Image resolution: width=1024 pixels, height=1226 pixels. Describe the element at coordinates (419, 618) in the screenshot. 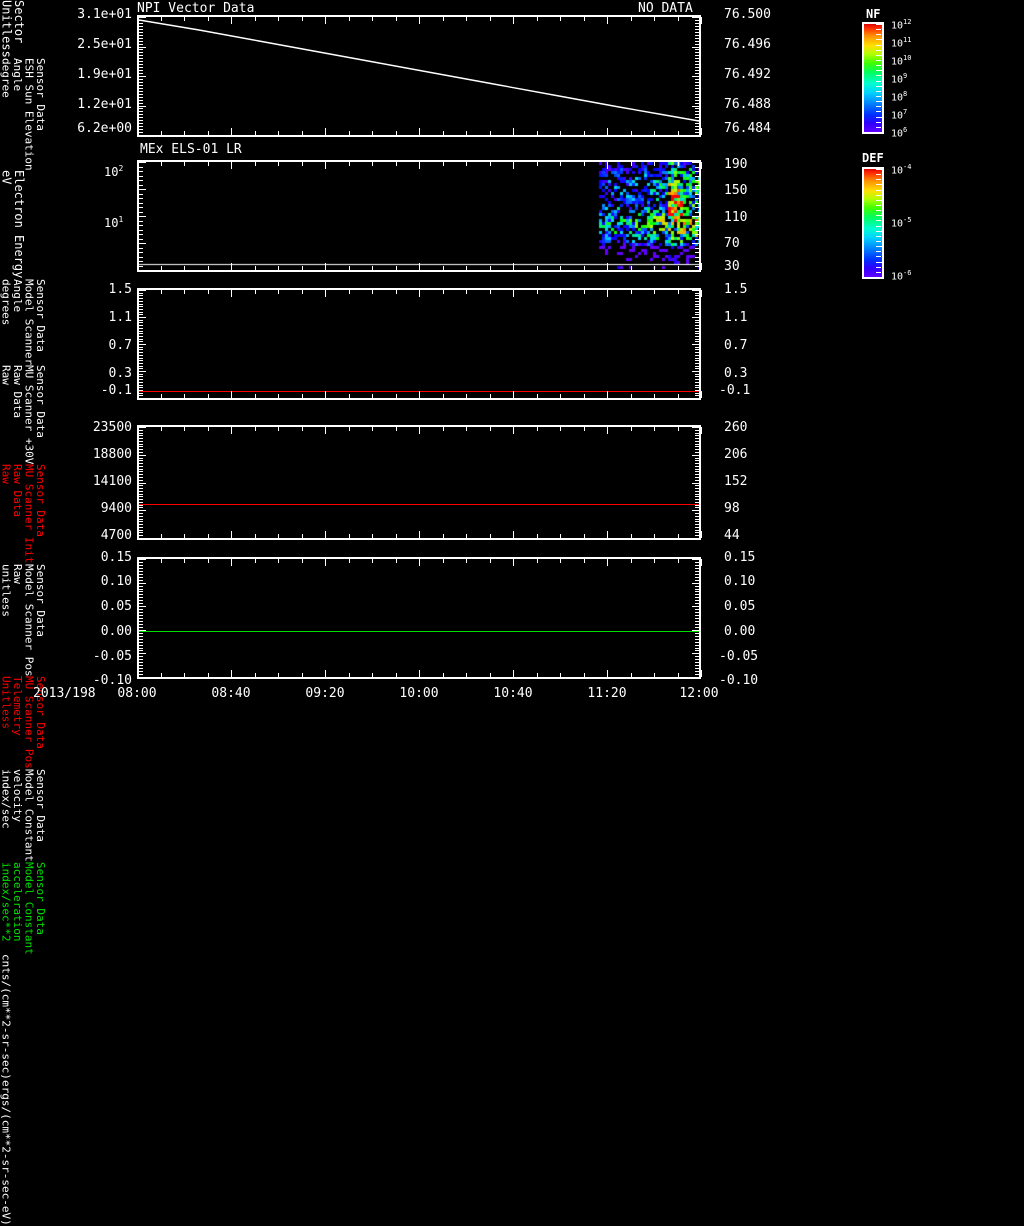

I see `panel-5-plot-frame` at that location.